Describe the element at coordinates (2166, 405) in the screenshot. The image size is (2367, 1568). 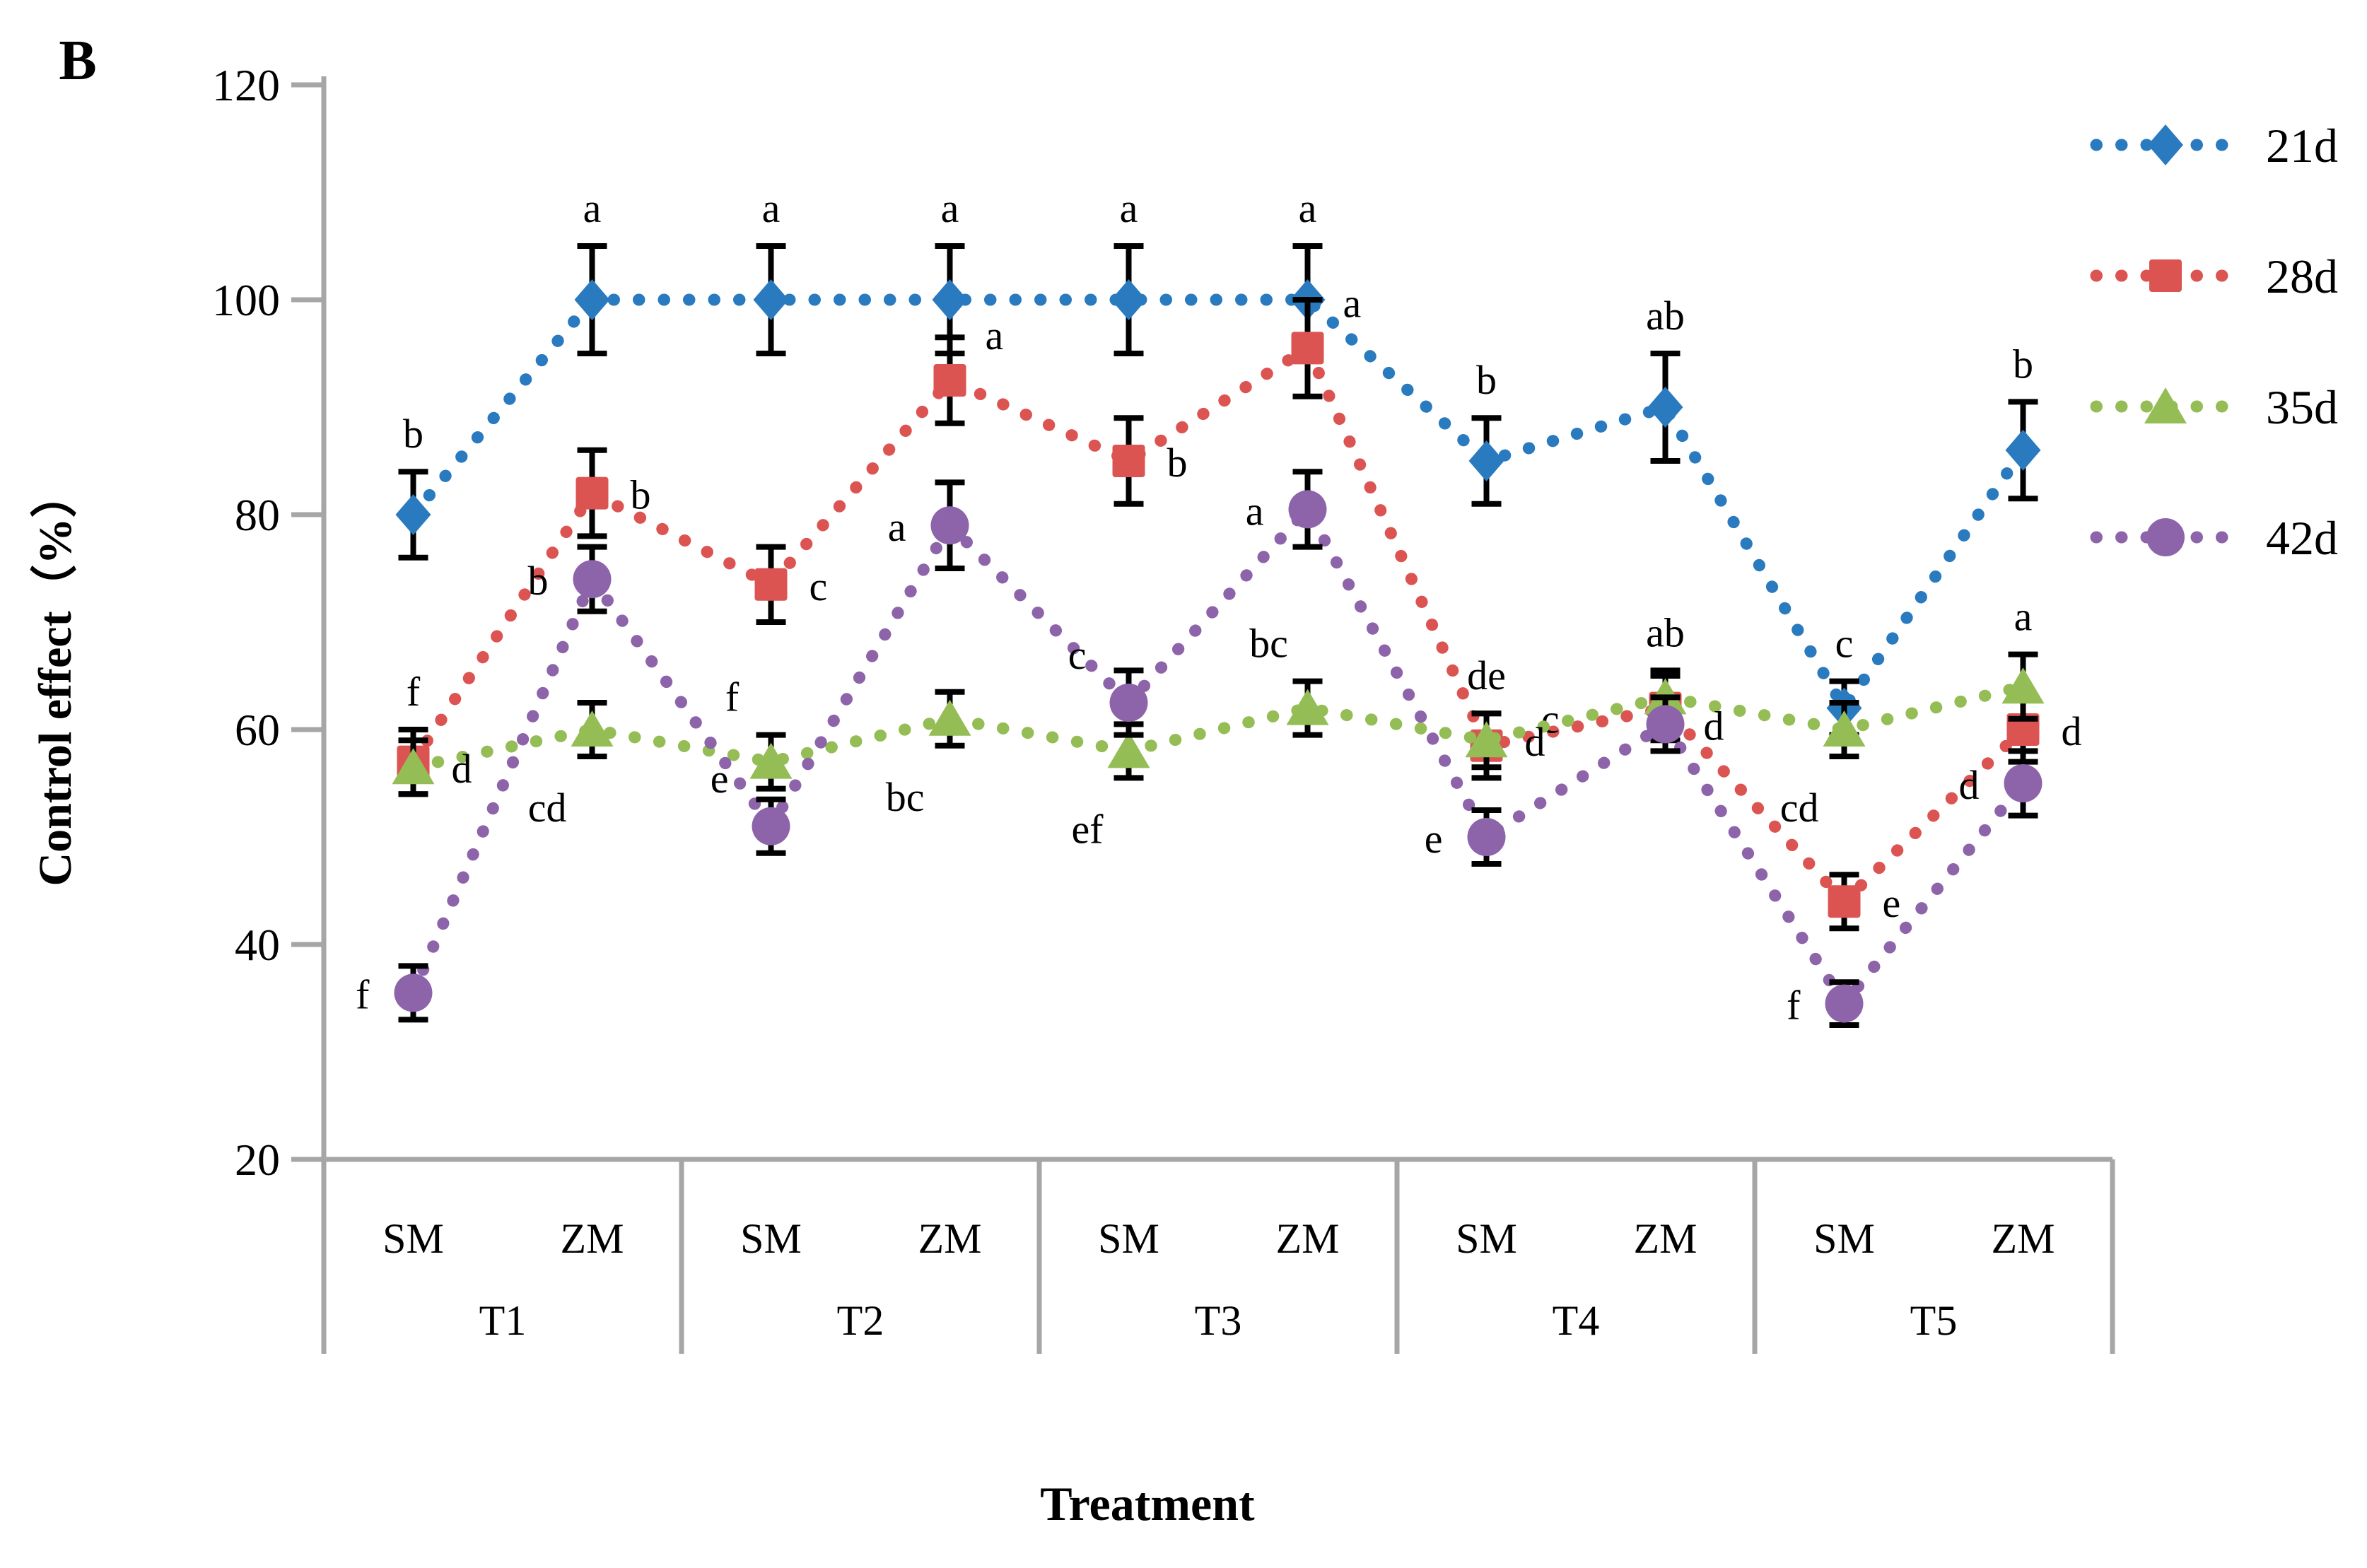
I see `legend-marker-triangle-icon` at that location.